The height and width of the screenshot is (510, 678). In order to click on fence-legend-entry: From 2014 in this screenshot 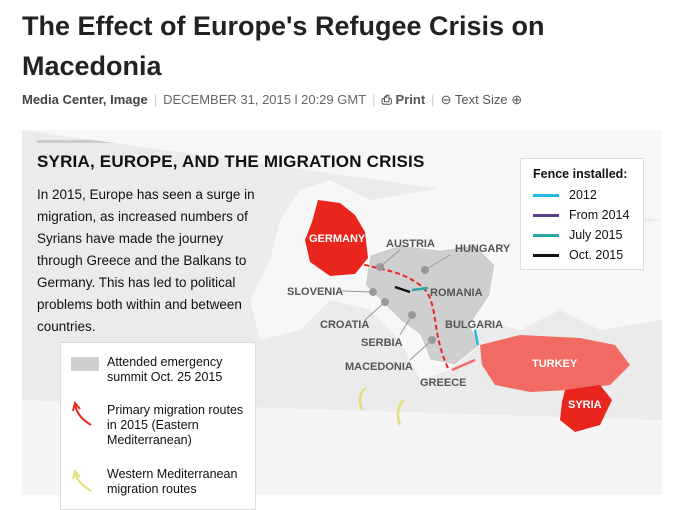, I will do `click(588, 215)`.